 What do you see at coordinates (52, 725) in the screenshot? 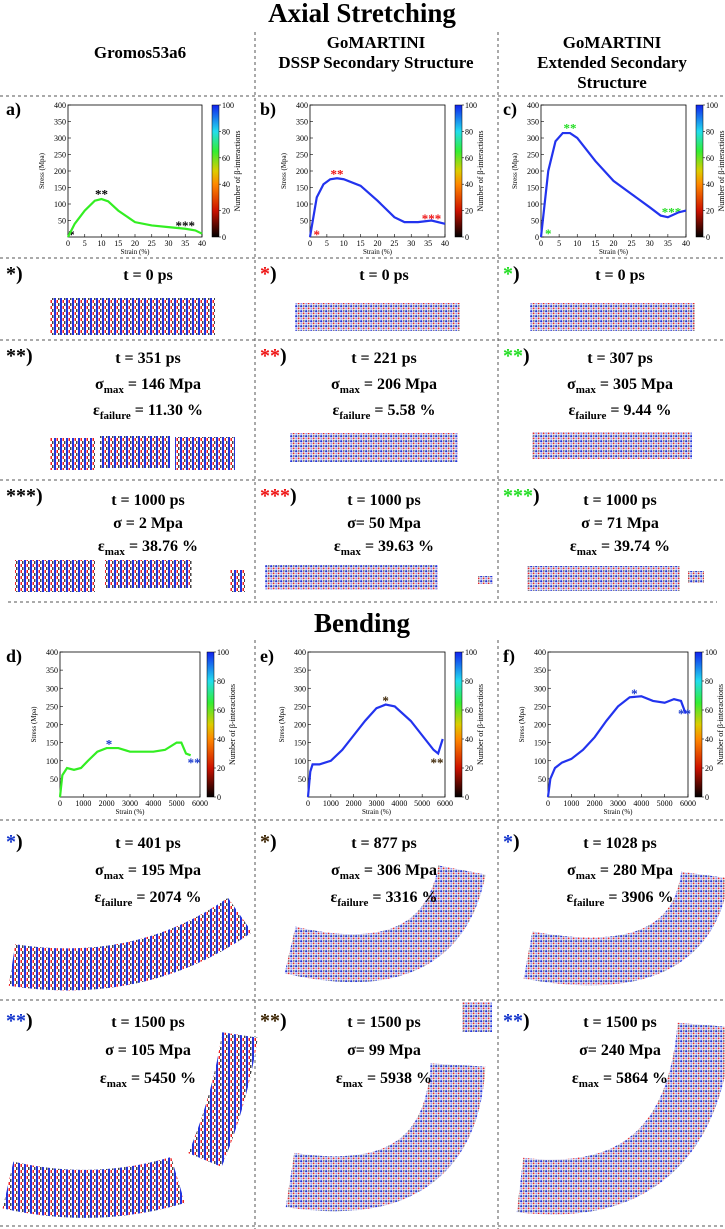
I see `y-tick-label: 200` at bounding box center [52, 725].